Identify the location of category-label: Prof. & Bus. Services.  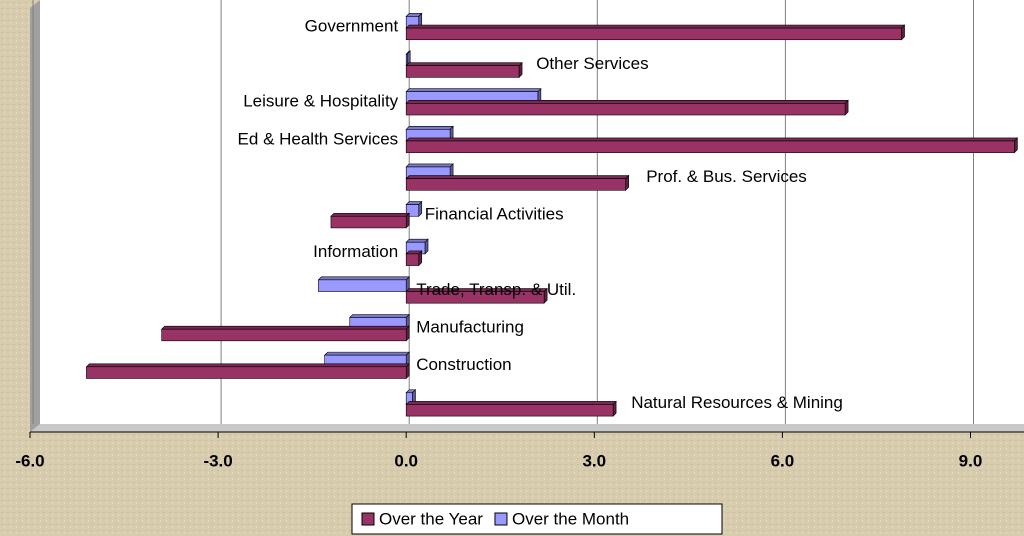
(726, 176).